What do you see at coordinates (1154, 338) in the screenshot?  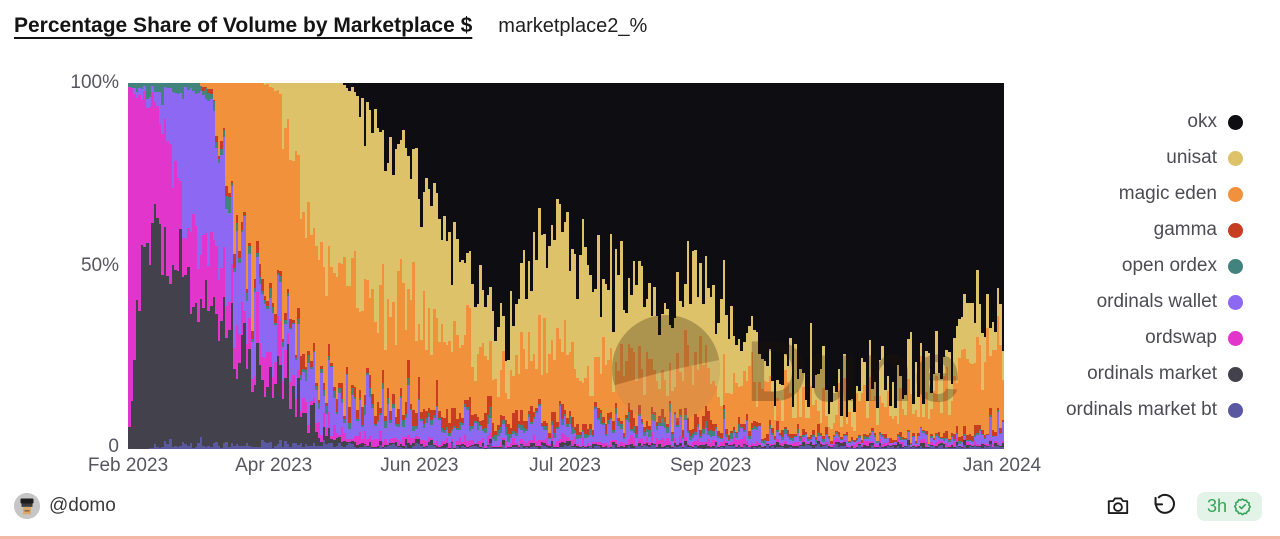 I see `legend-item-ordswap: ordswap` at bounding box center [1154, 338].